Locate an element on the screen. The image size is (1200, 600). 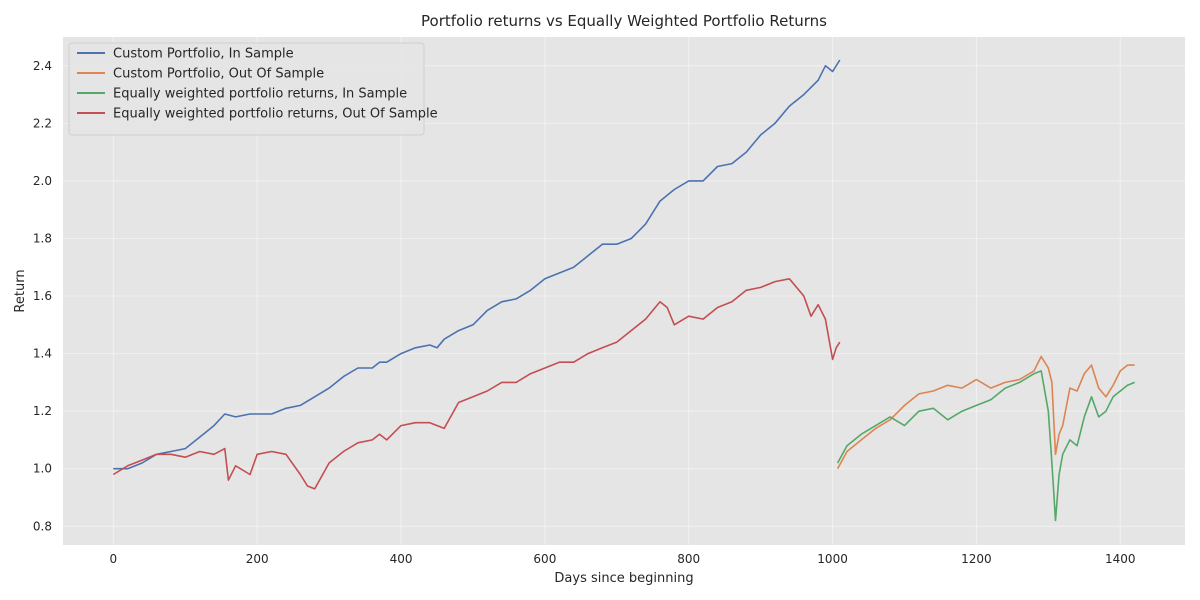
x-tick-label: 400 is located at coordinates (401, 559).